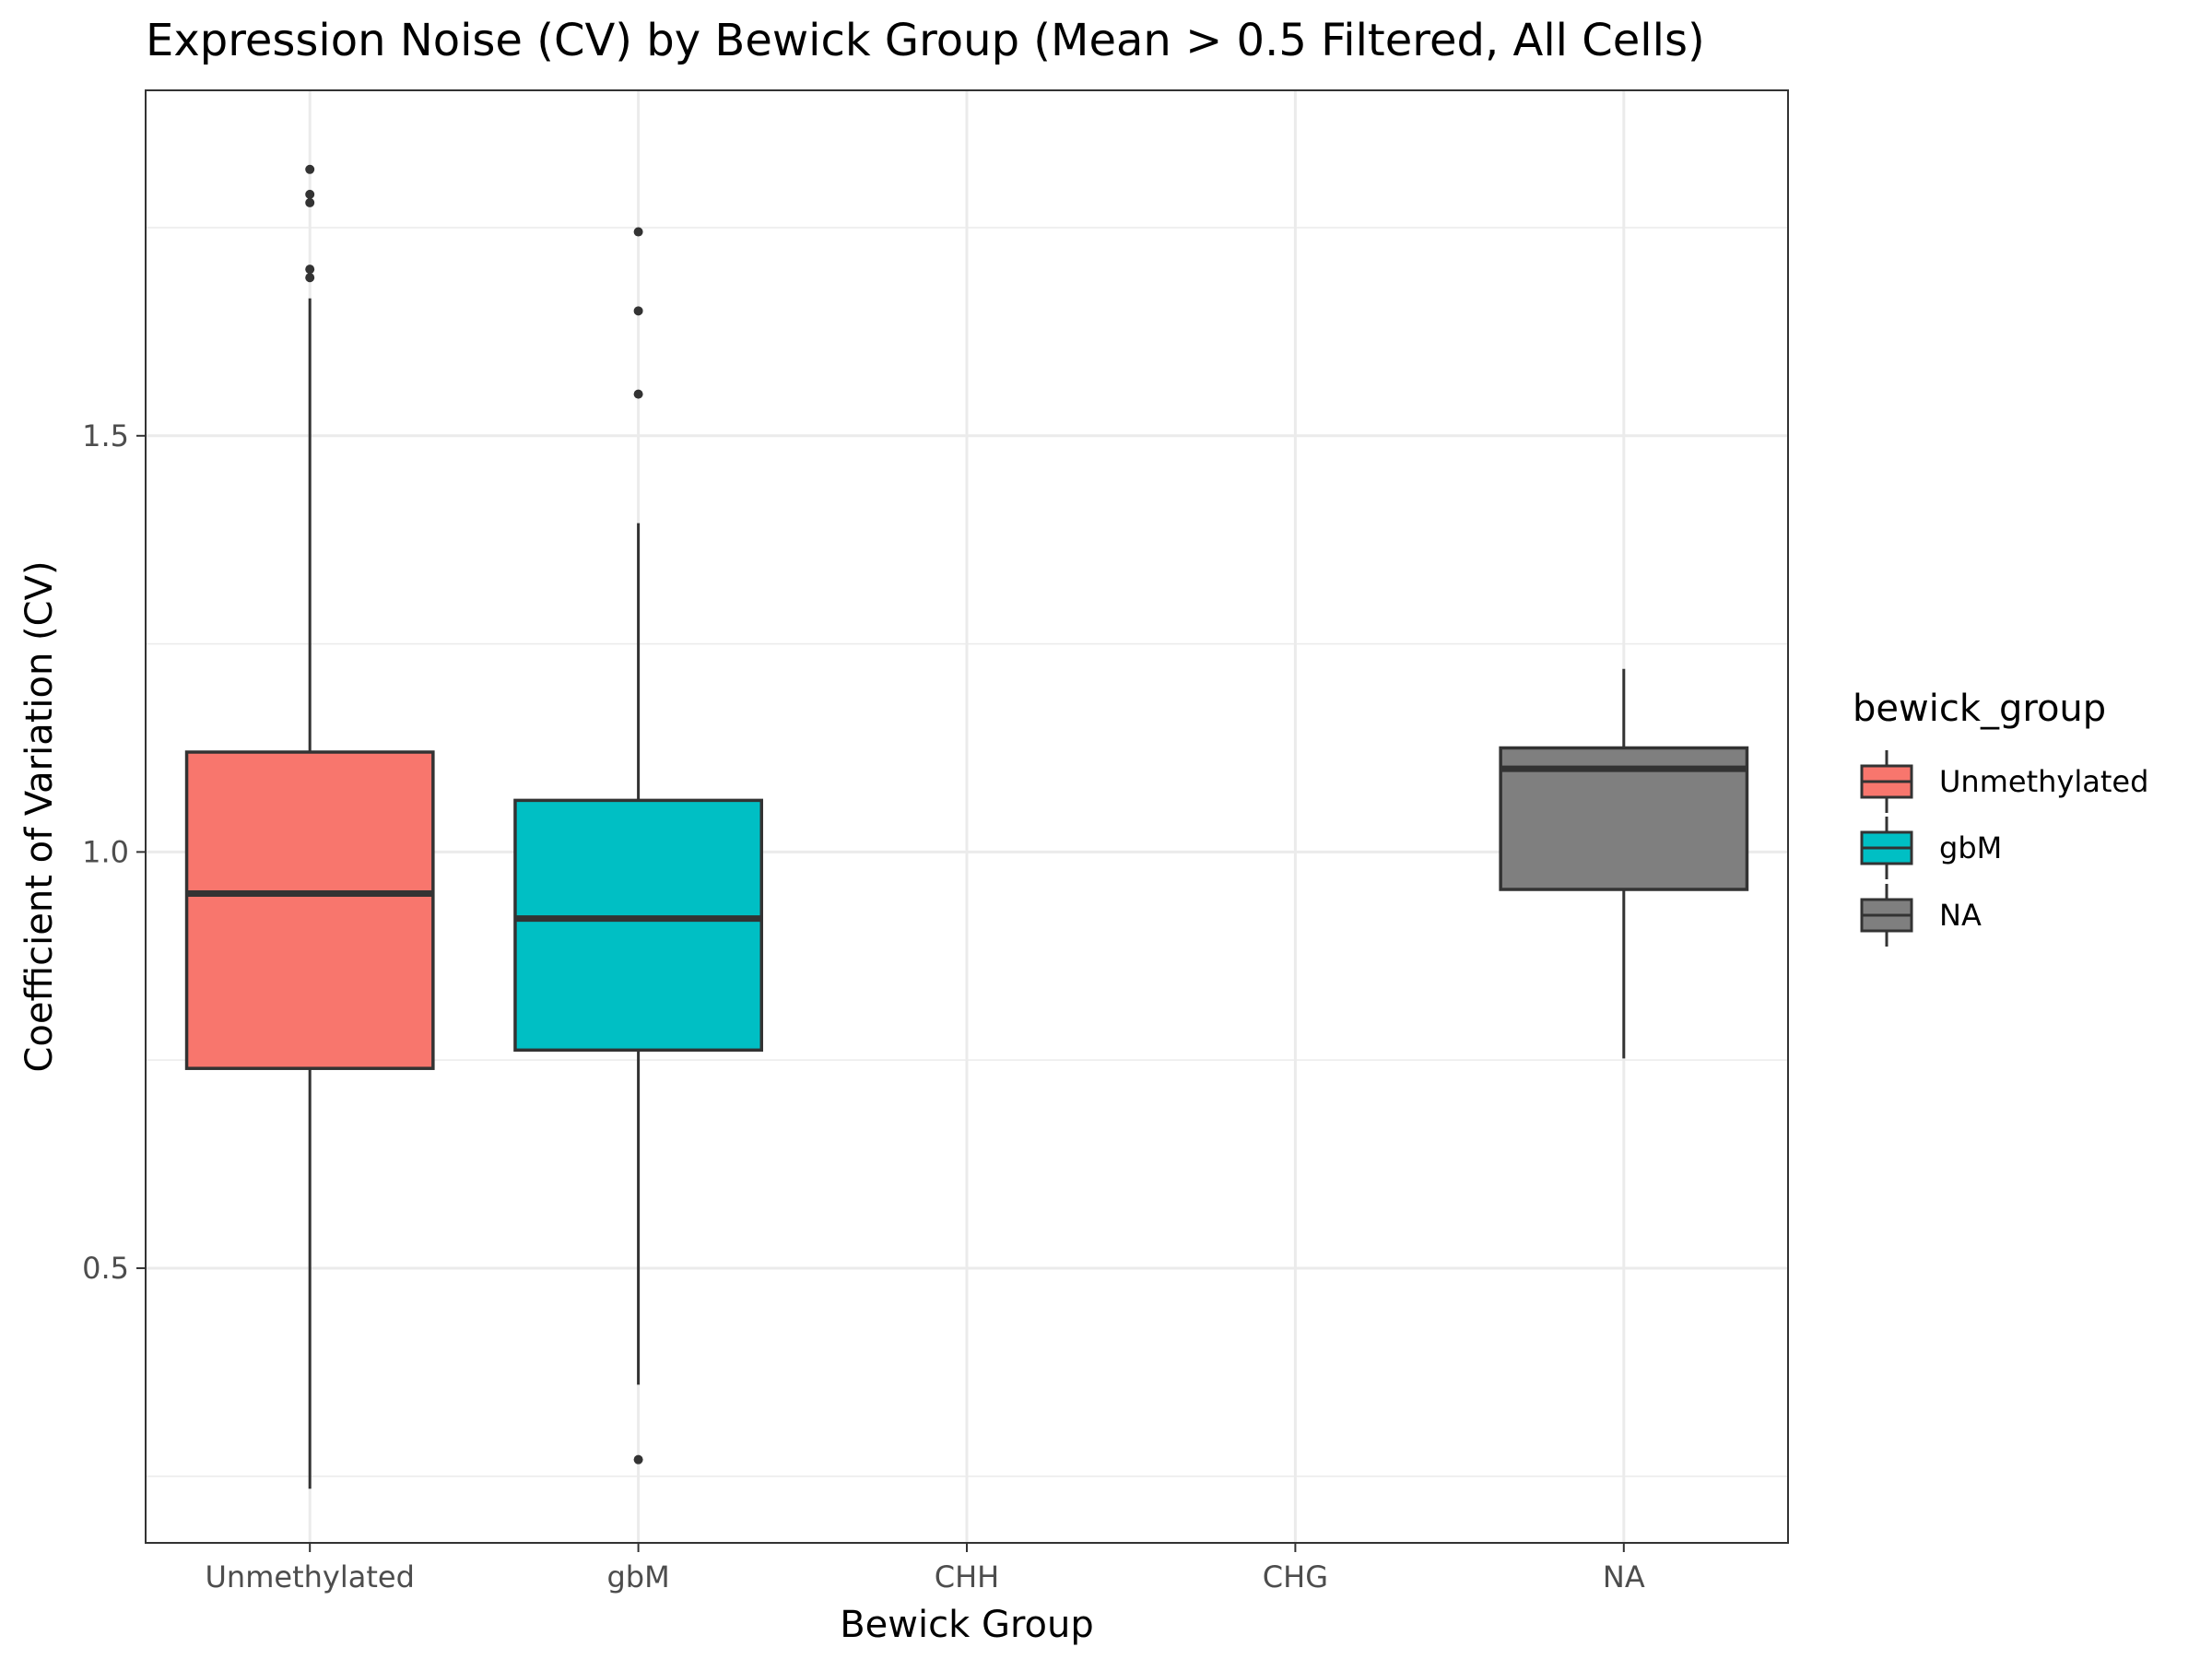 The image size is (2212, 1659). What do you see at coordinates (39, 816) in the screenshot?
I see `y-axis-title: Coefficient of Variation (CV)` at bounding box center [39, 816].